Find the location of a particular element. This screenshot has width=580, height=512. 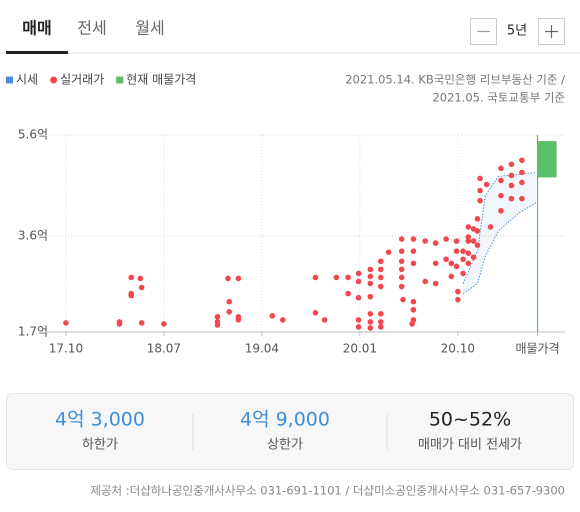

x-tick-label: 18.07 is located at coordinates (164, 349).